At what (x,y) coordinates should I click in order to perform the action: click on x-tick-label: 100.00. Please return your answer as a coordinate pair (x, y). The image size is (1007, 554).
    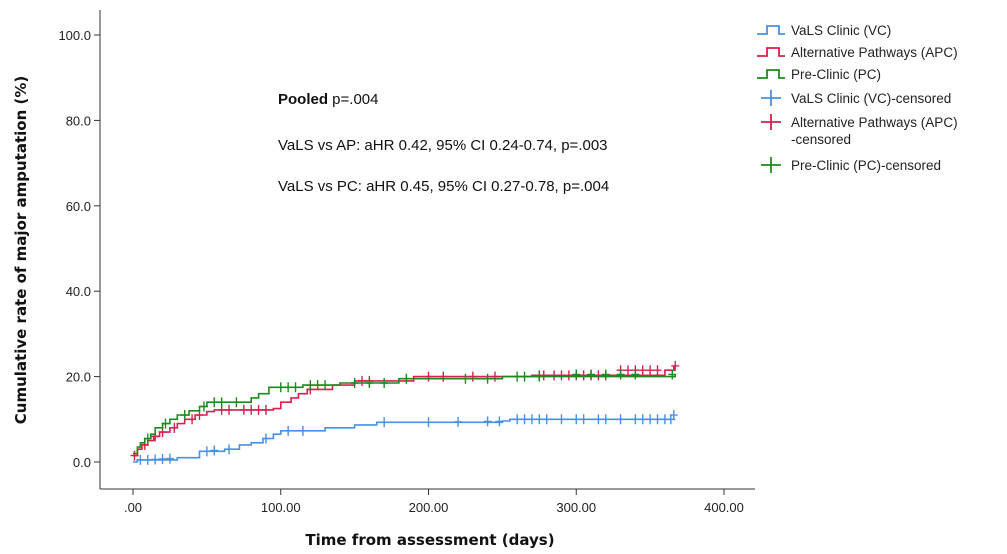
    Looking at the image, I should click on (281, 507).